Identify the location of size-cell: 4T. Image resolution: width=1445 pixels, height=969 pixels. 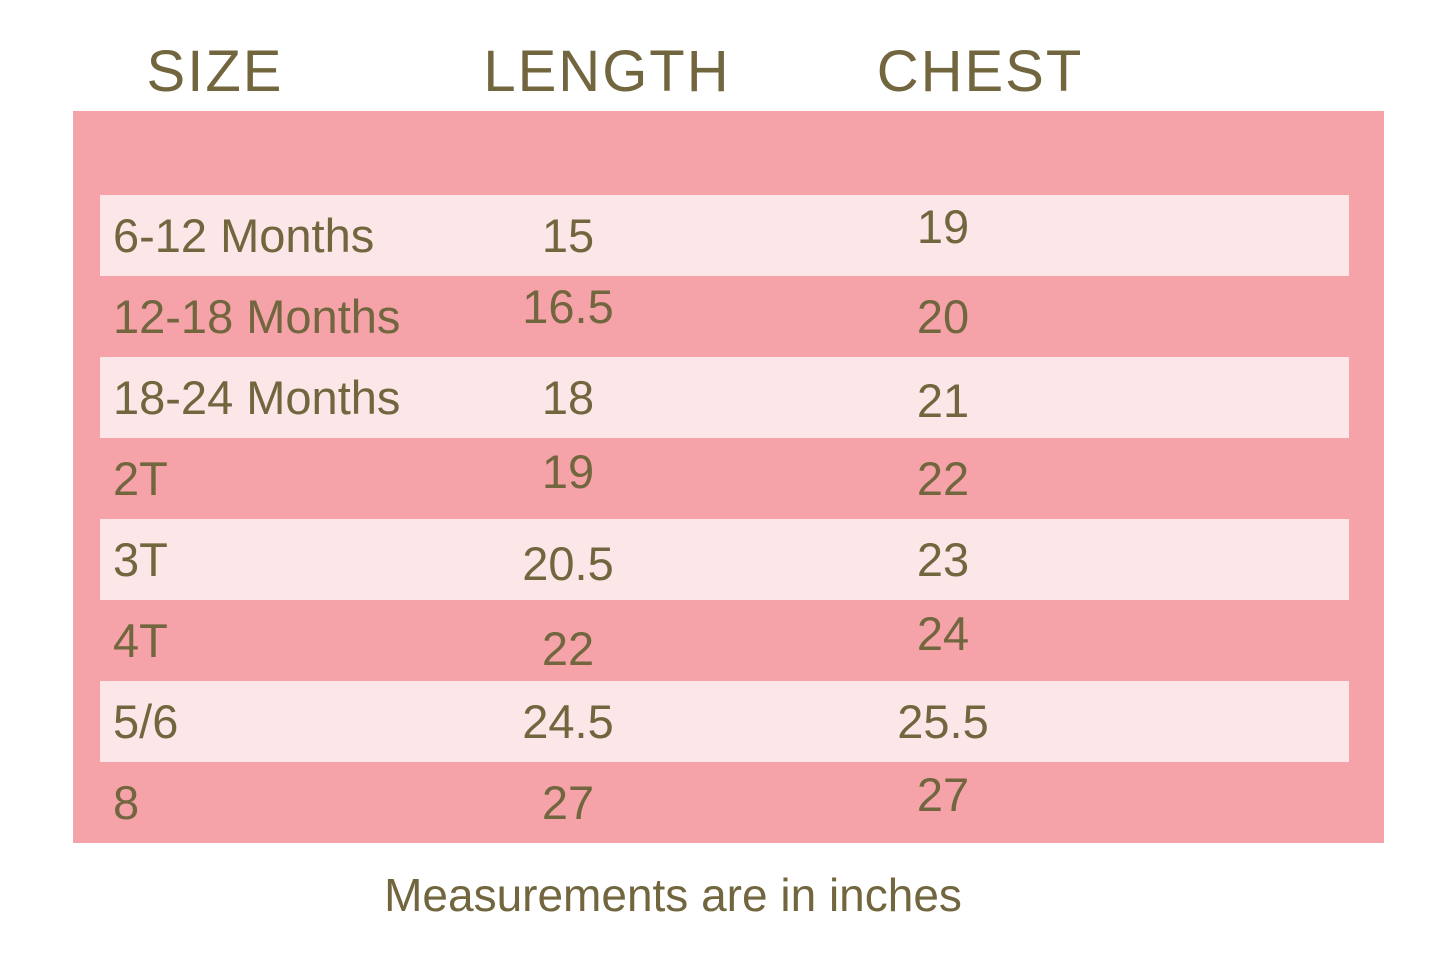
(140, 640).